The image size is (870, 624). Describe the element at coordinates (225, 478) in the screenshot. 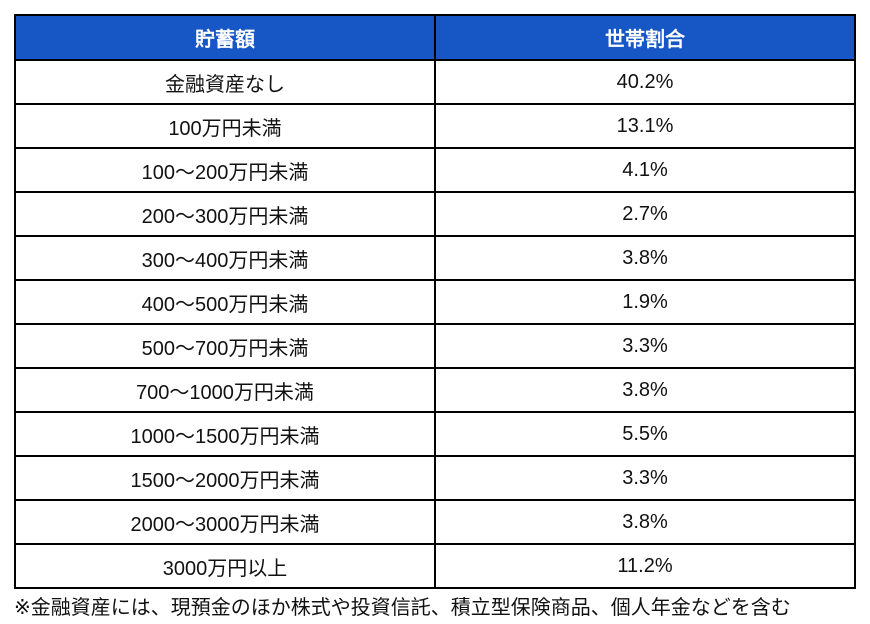

I see `savings-range-cell: 1500〜2000万円未満` at that location.